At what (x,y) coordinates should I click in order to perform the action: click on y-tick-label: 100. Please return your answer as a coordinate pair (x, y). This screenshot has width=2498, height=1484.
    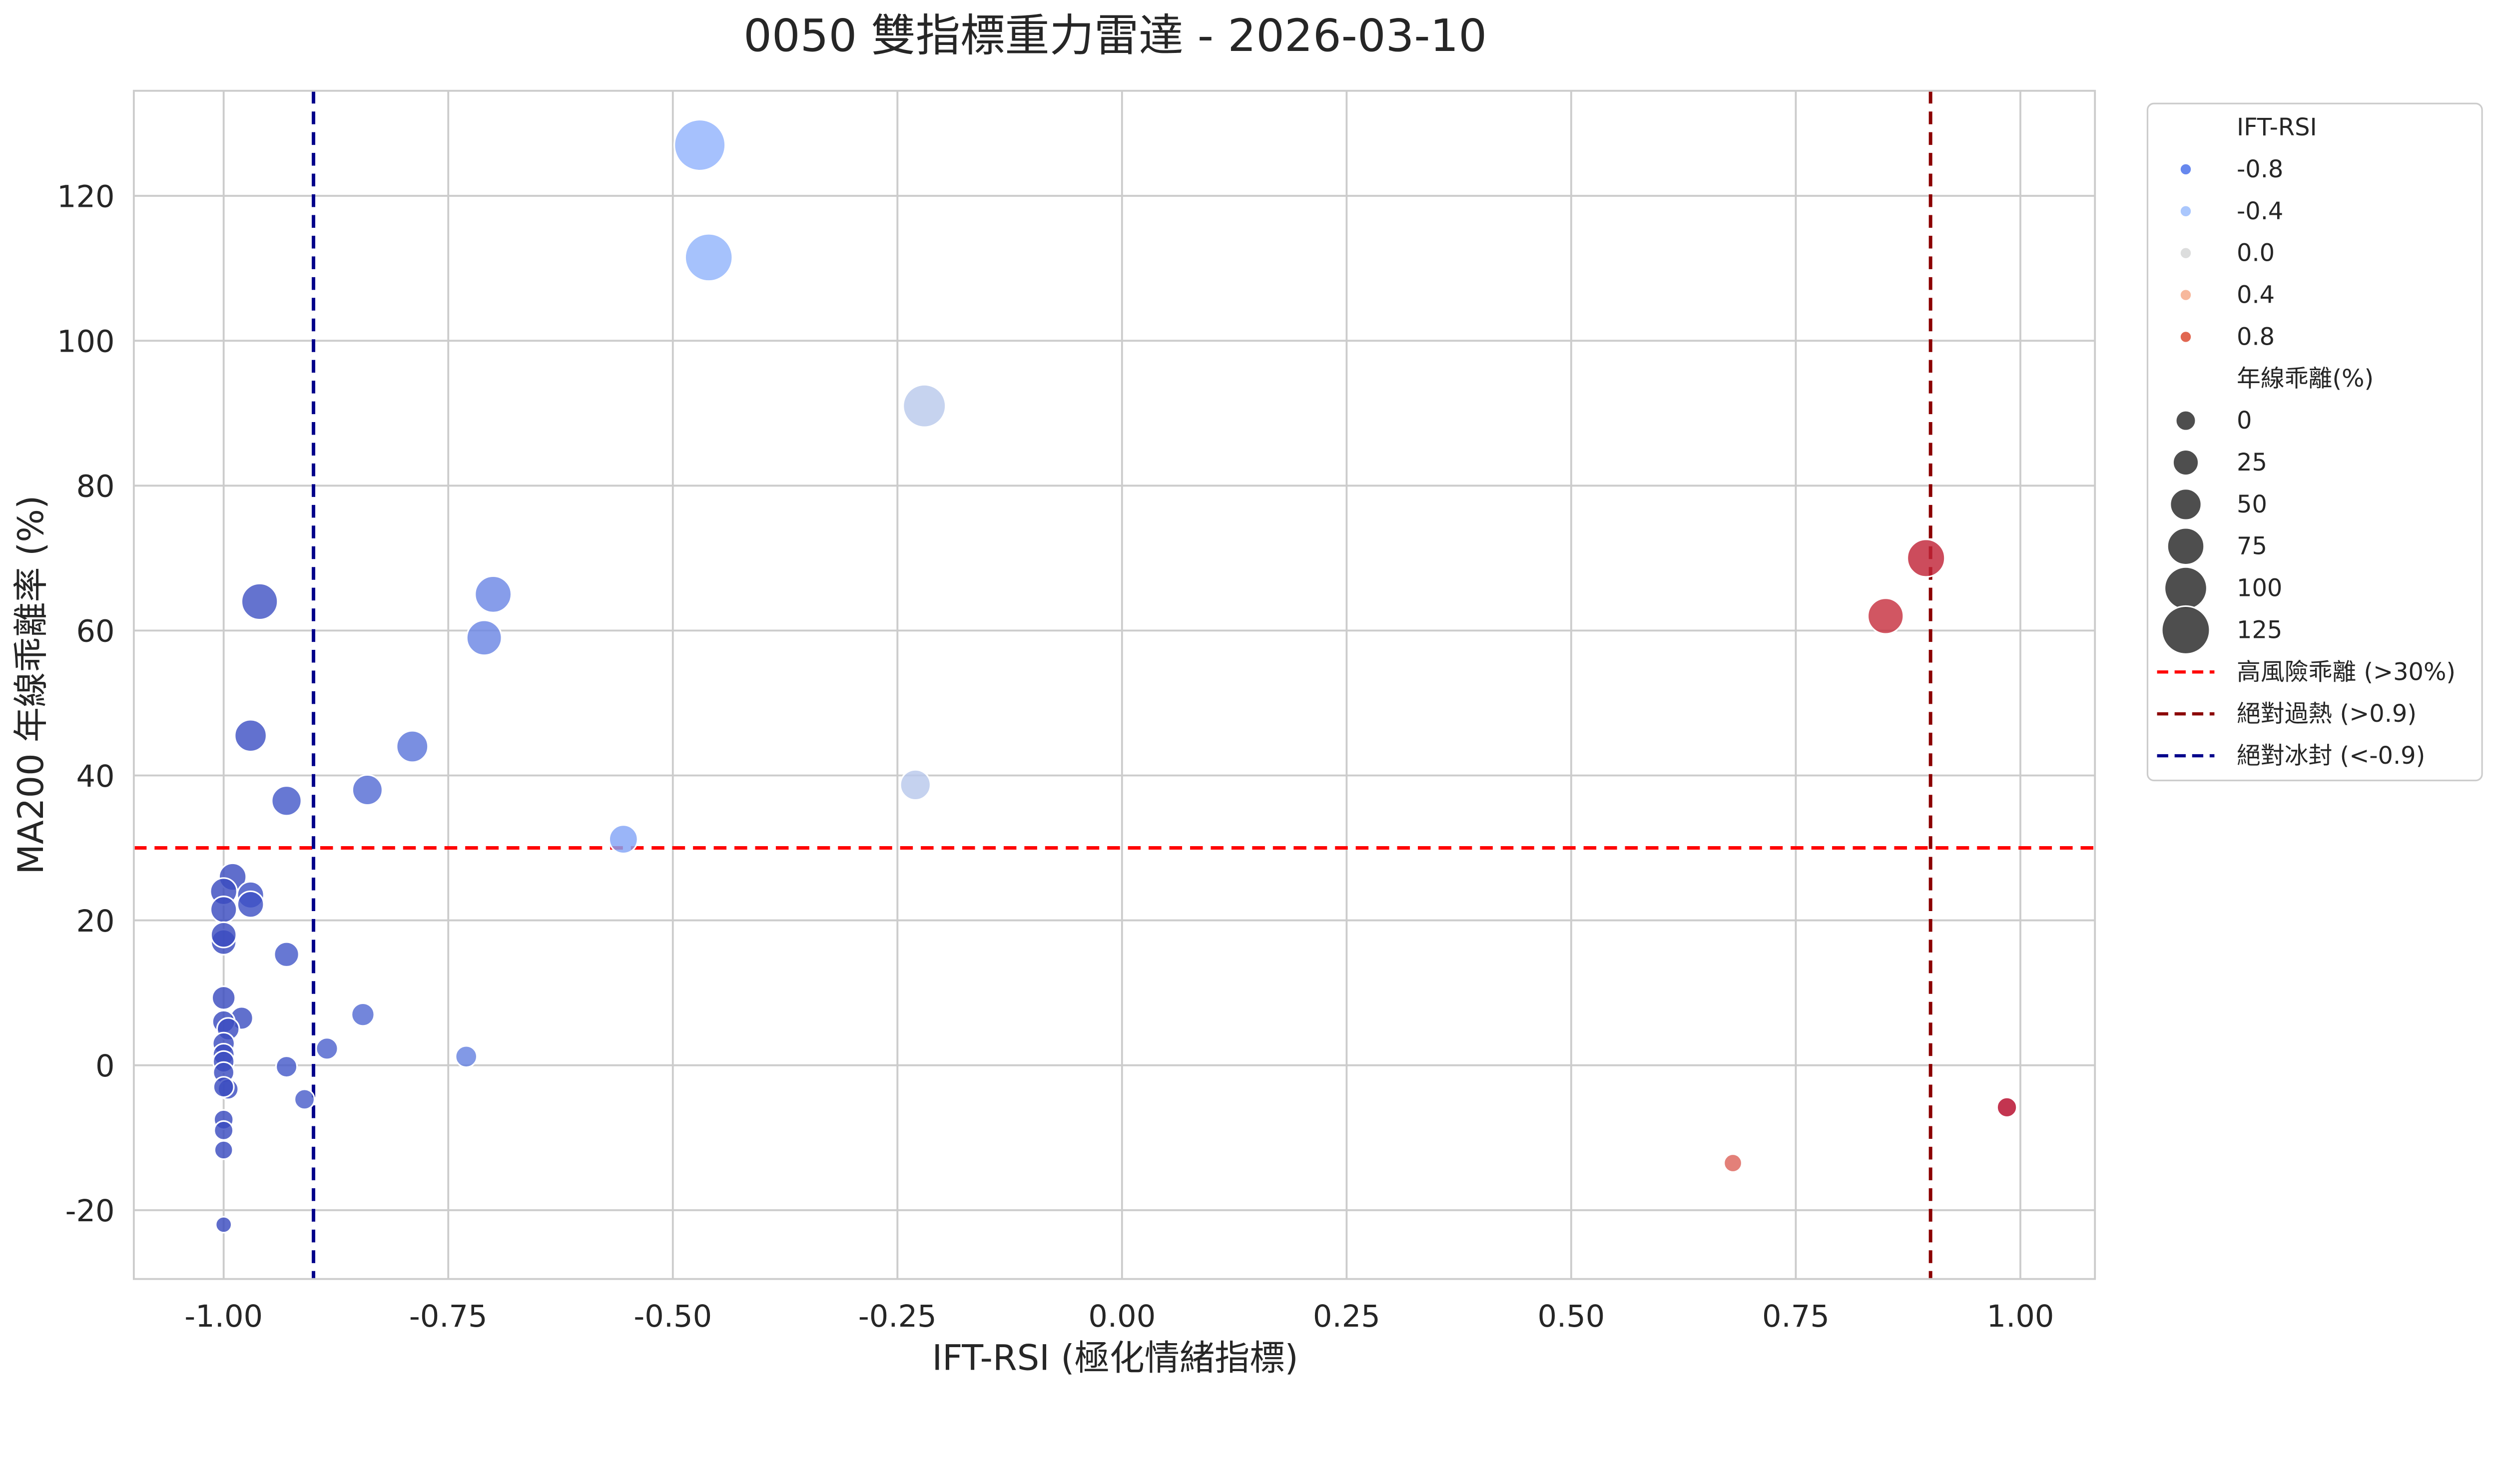
    Looking at the image, I should click on (86, 343).